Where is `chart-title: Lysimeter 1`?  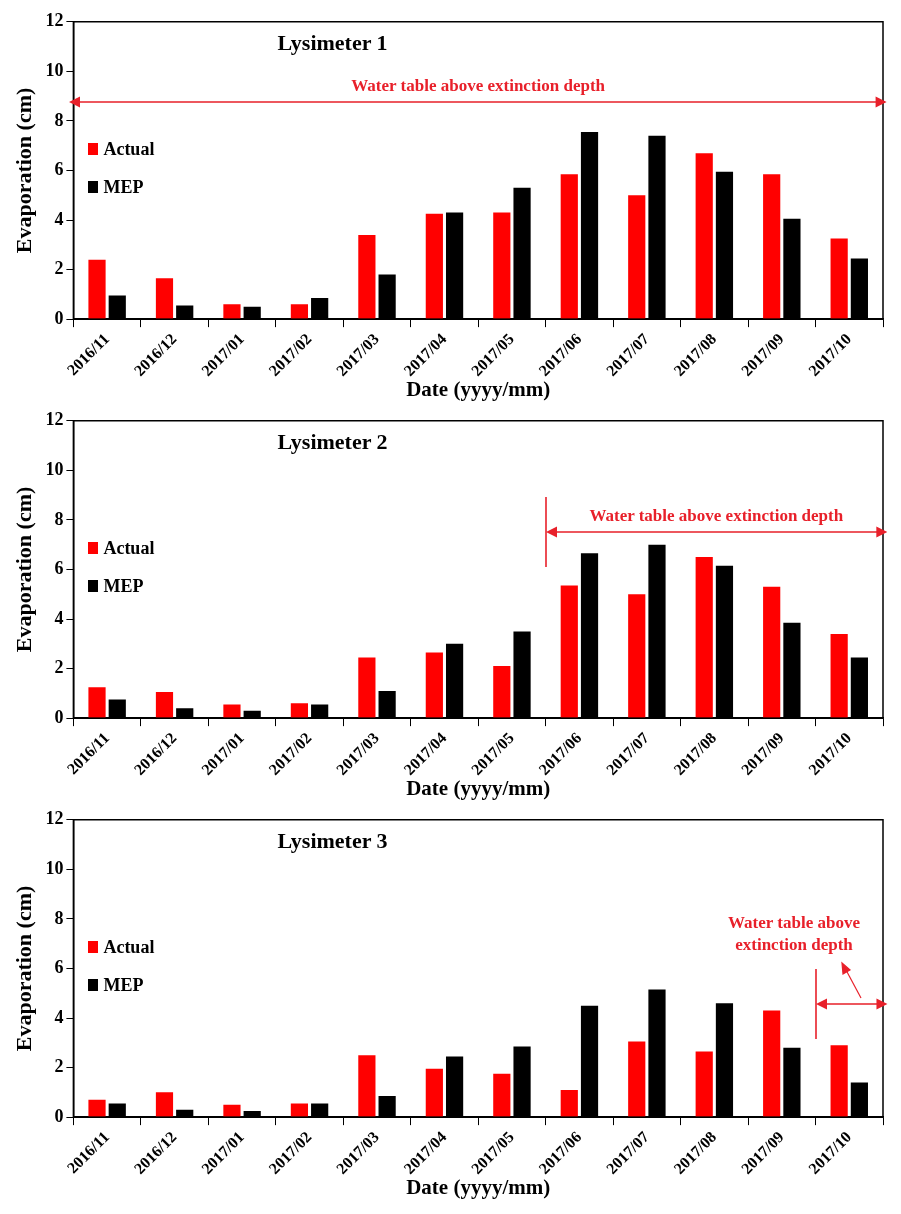 chart-title: Lysimeter 1 is located at coordinates (332, 42).